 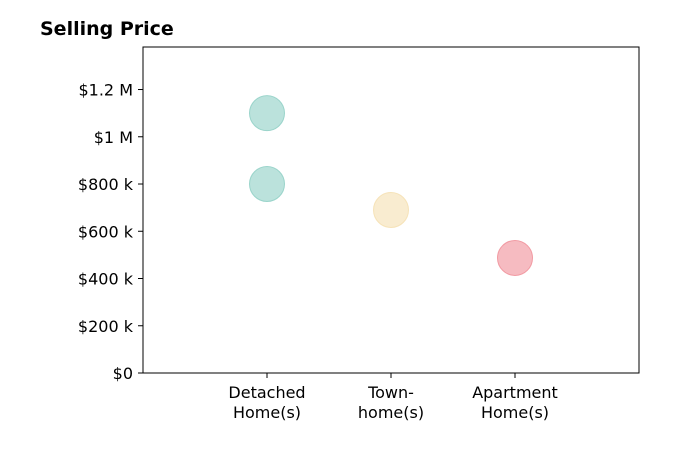 What do you see at coordinates (390, 392) in the screenshot?
I see `x-tick-label-line: Town-` at bounding box center [390, 392].